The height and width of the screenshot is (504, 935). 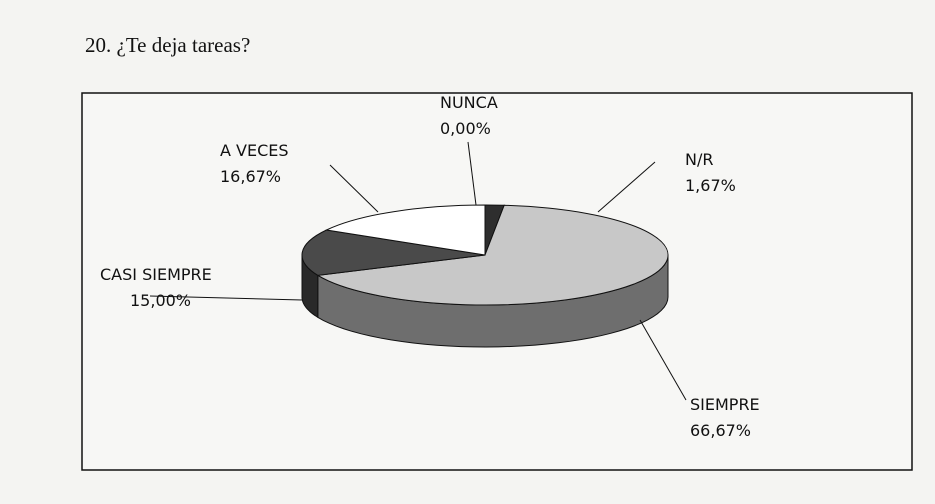 What do you see at coordinates (250, 176) in the screenshot?
I see `slice-value-label: 16,67%` at bounding box center [250, 176].